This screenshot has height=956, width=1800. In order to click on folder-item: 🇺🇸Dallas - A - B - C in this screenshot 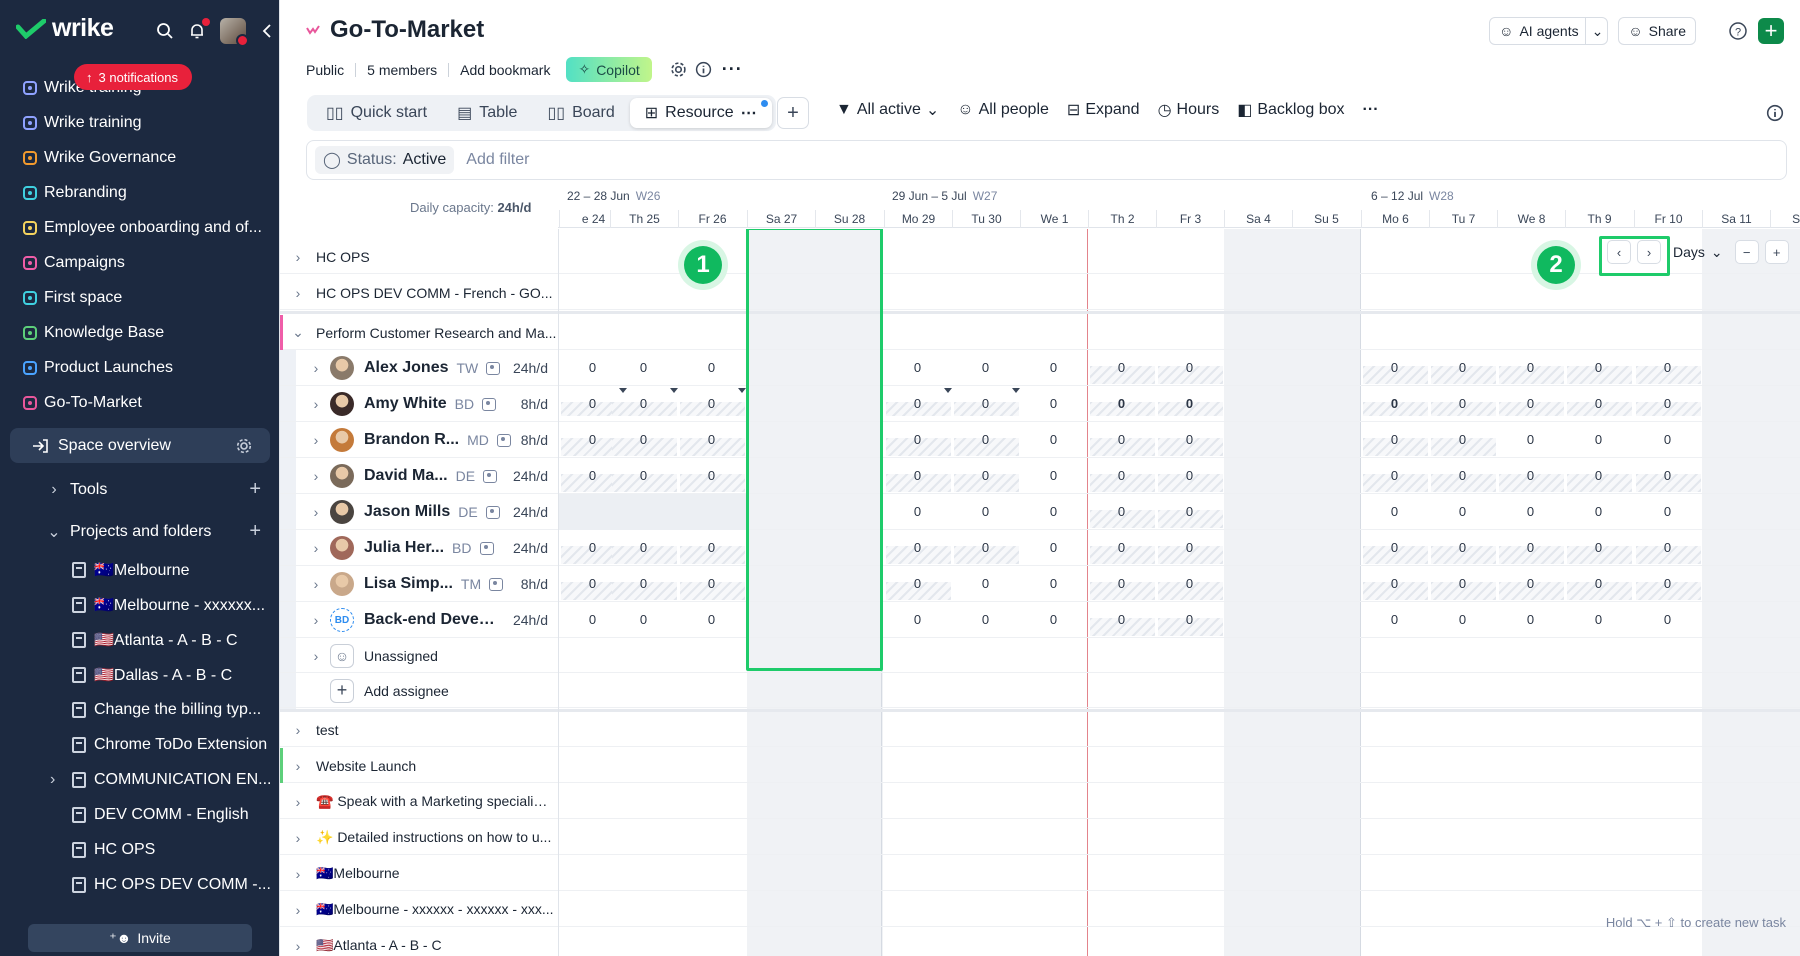, I will do `click(139, 674)`.